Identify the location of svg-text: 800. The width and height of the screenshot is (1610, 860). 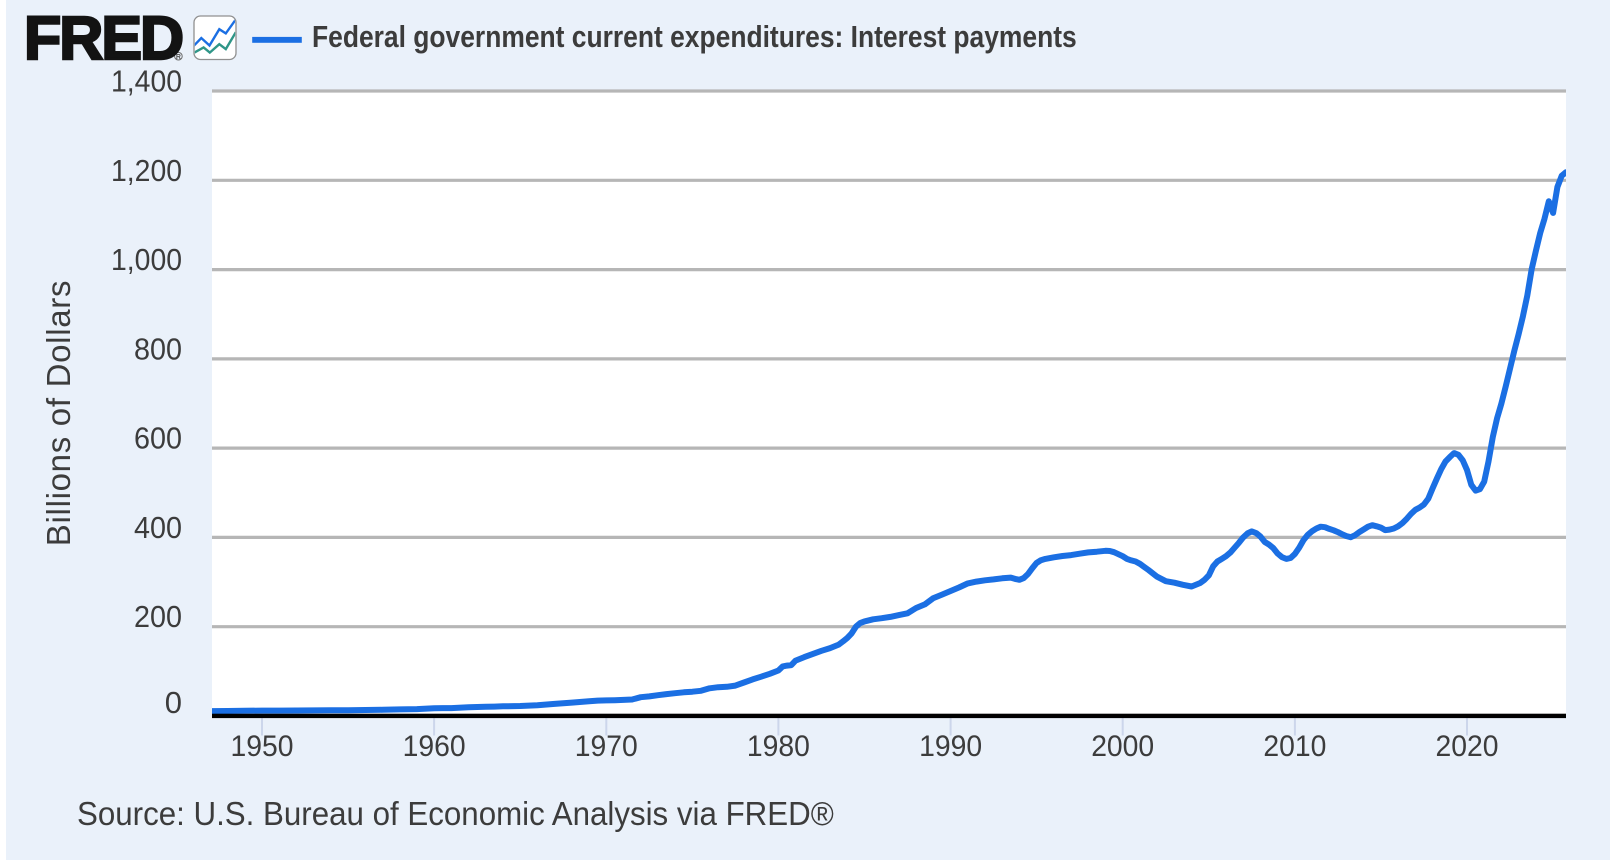
(158, 348).